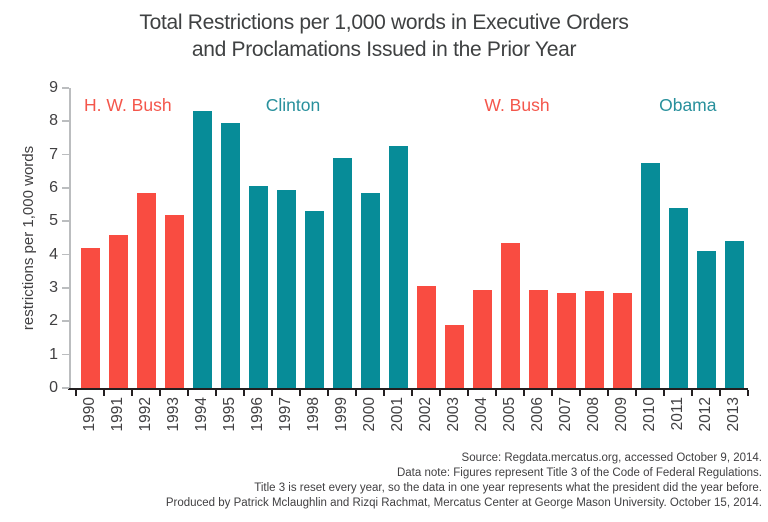 This screenshot has width=768, height=522. Describe the element at coordinates (622, 340) in the screenshot. I see `bar-2009` at that location.